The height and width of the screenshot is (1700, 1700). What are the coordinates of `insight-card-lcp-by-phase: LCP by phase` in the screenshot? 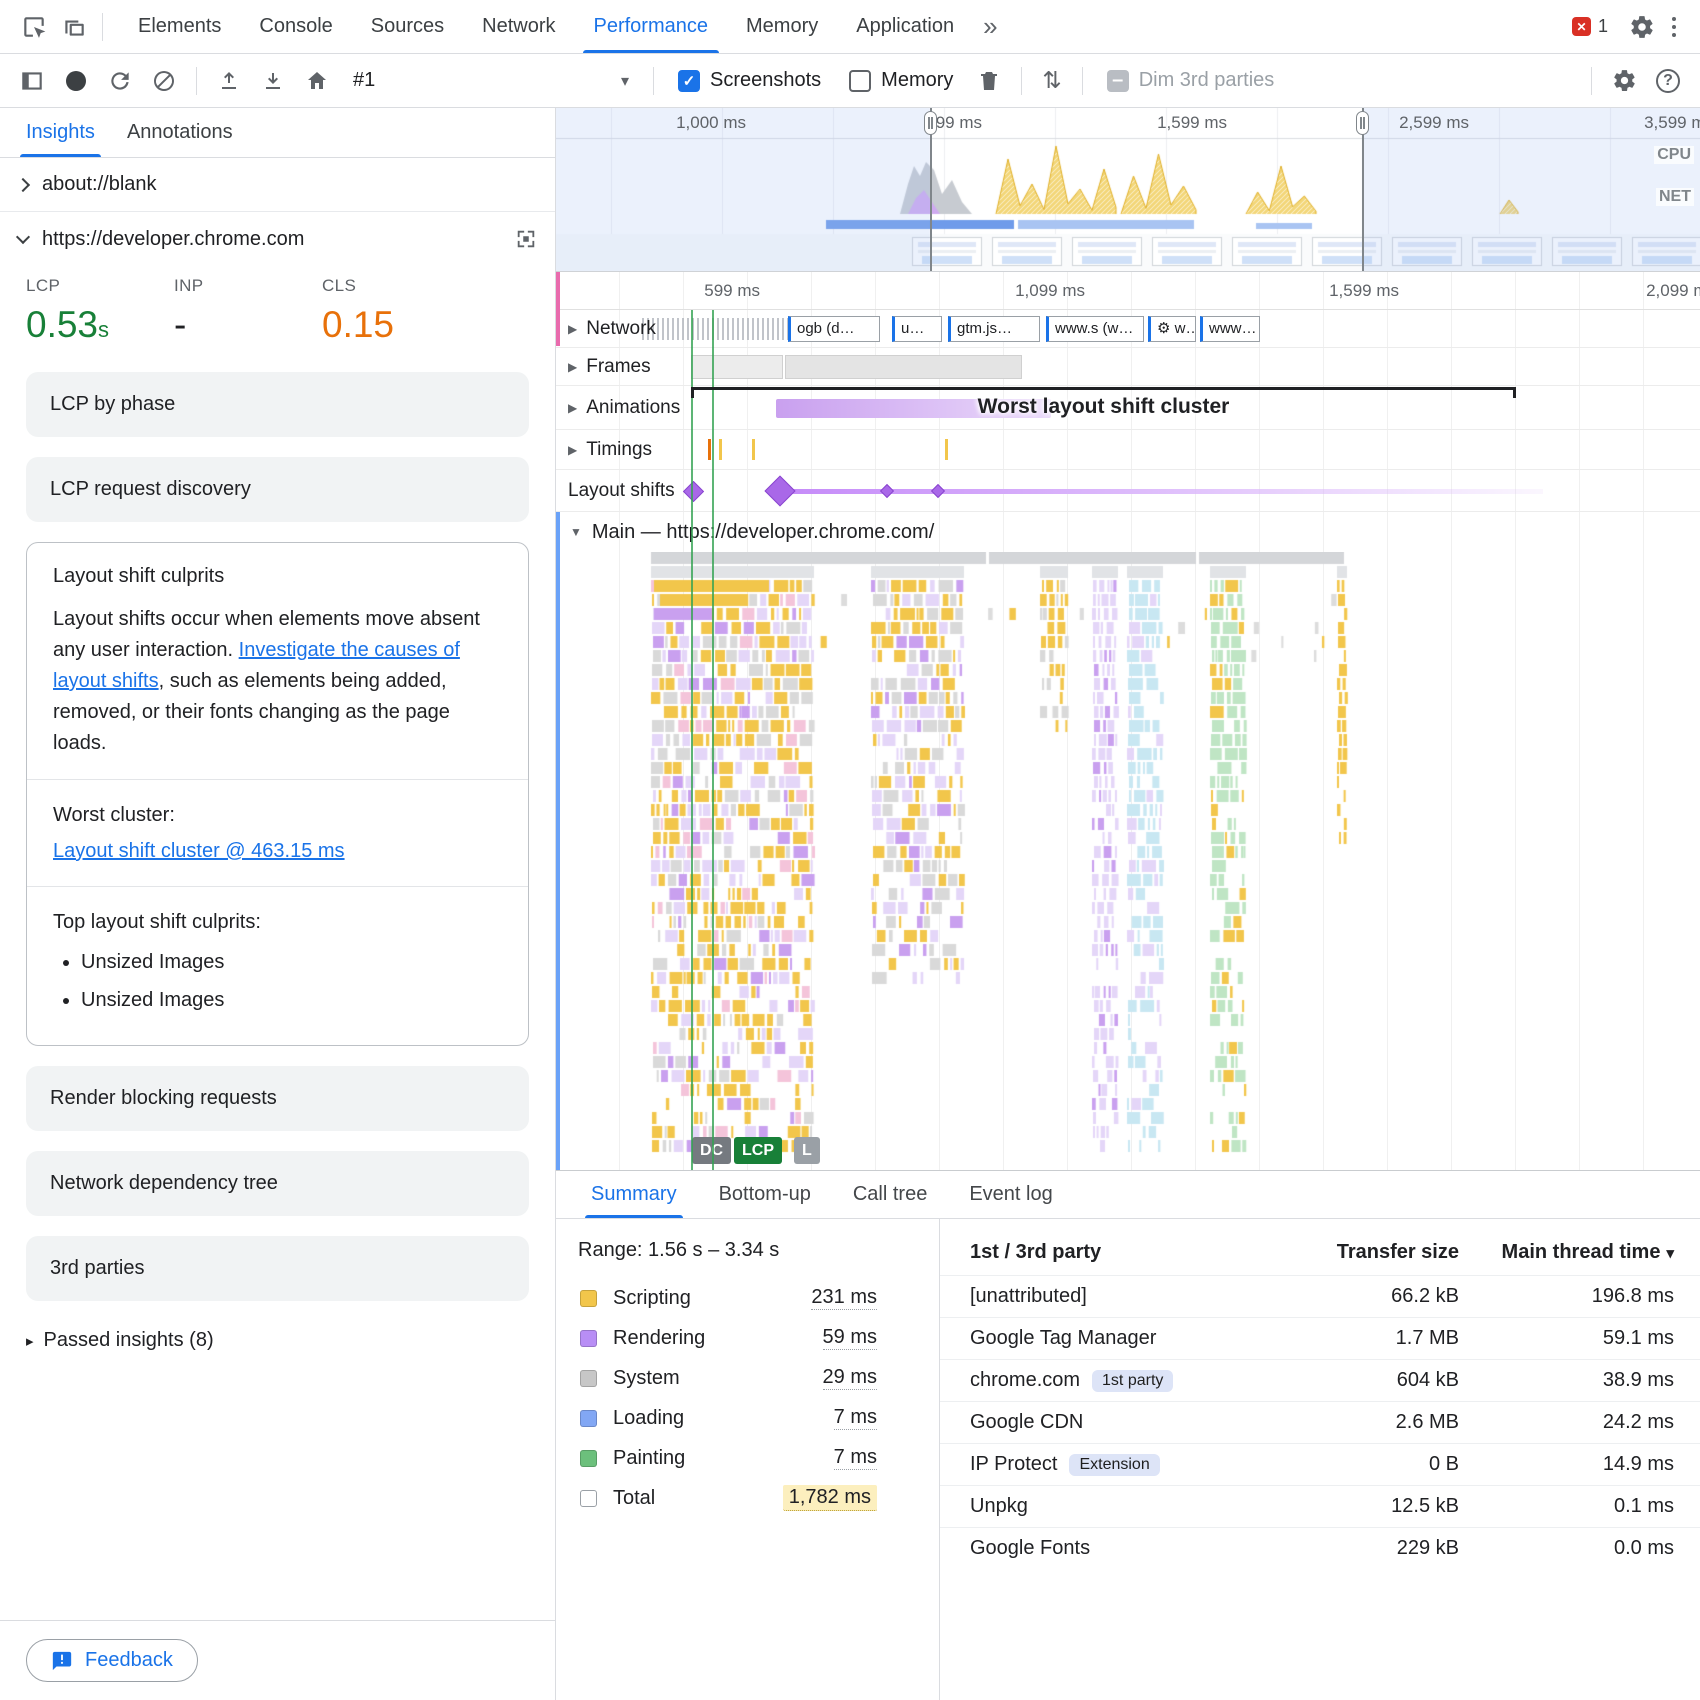 It's located at (277, 404).